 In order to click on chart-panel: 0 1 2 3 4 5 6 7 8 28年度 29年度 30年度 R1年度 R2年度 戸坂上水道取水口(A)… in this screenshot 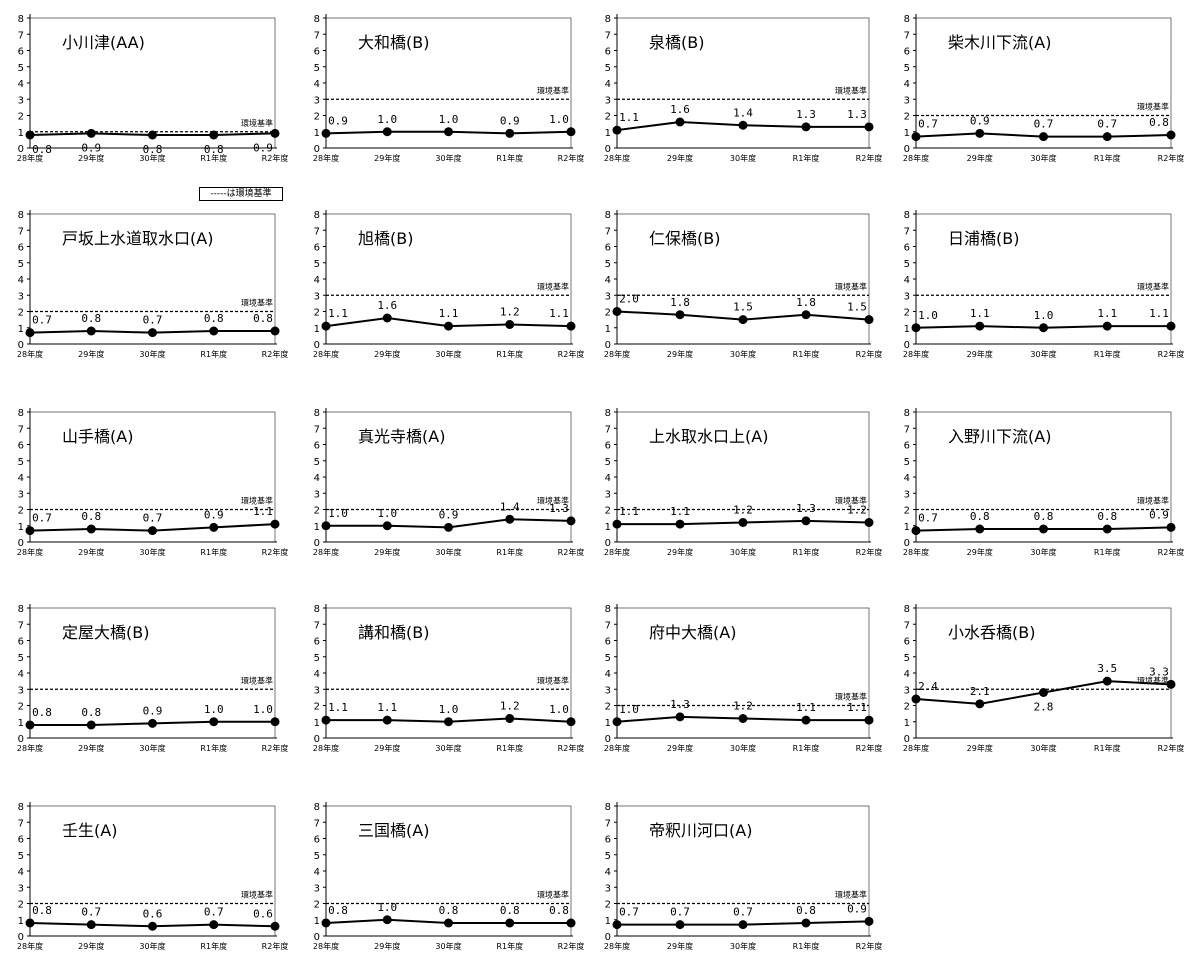, I will do `click(152, 284)`.